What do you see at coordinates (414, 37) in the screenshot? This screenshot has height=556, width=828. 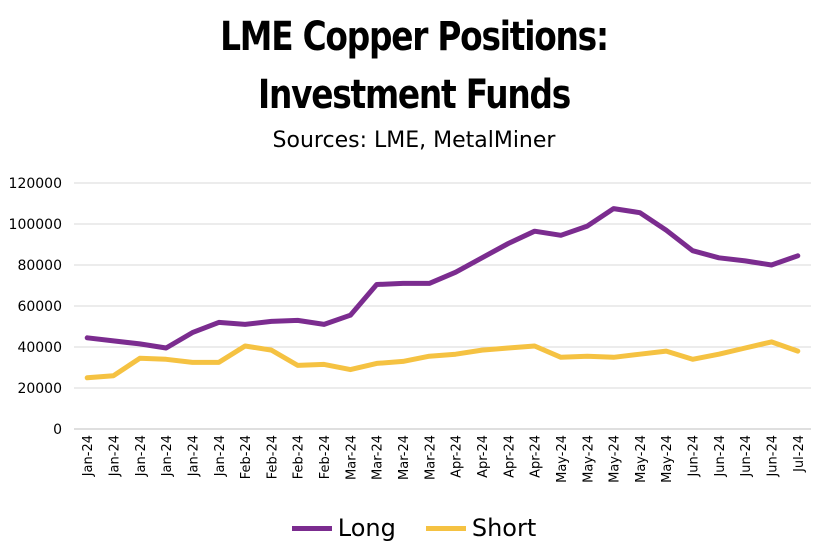 I see `chart-title-line1: LME Copper Positions:` at bounding box center [414, 37].